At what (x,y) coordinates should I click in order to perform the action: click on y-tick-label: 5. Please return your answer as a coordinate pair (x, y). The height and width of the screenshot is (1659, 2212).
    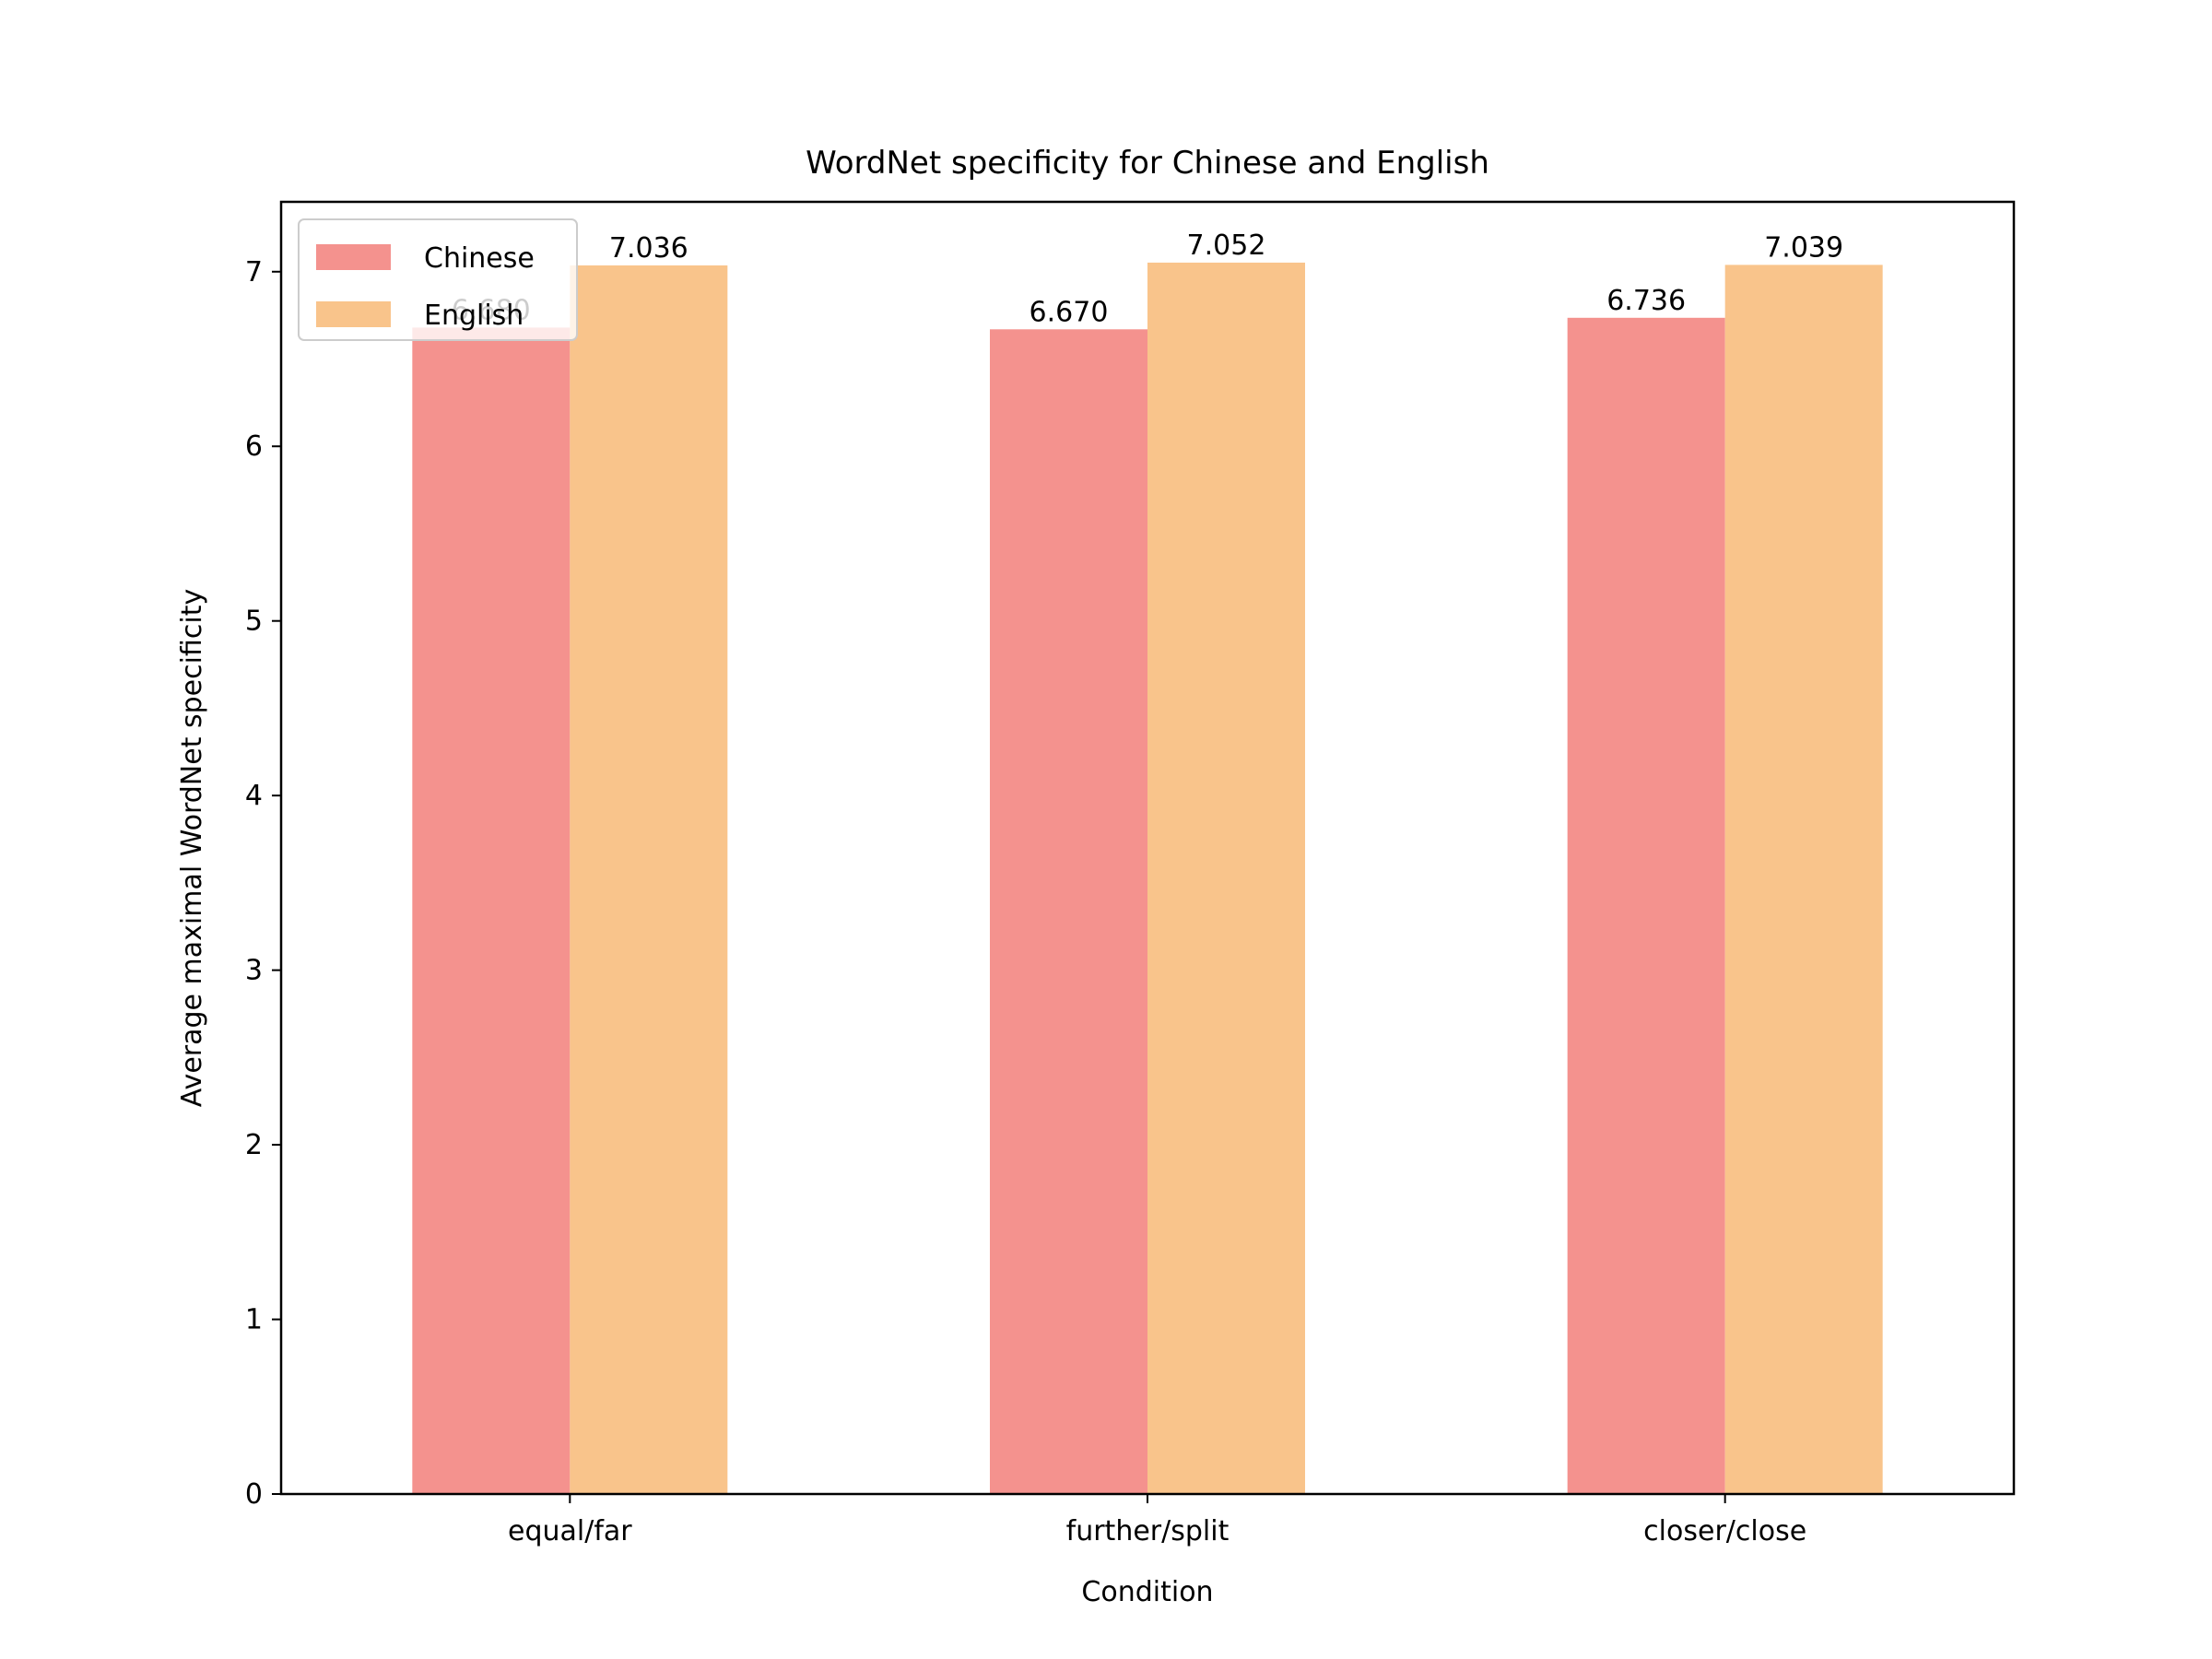
    Looking at the image, I should click on (254, 622).